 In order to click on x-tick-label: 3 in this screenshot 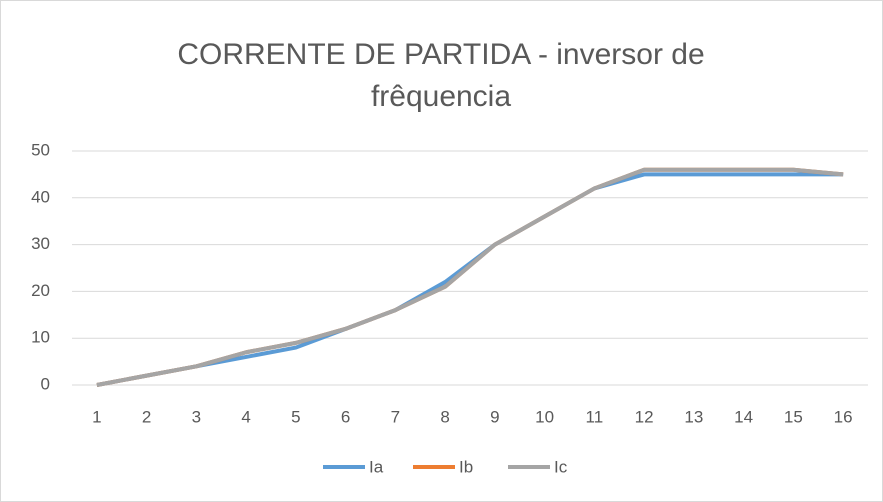, I will do `click(196, 416)`.